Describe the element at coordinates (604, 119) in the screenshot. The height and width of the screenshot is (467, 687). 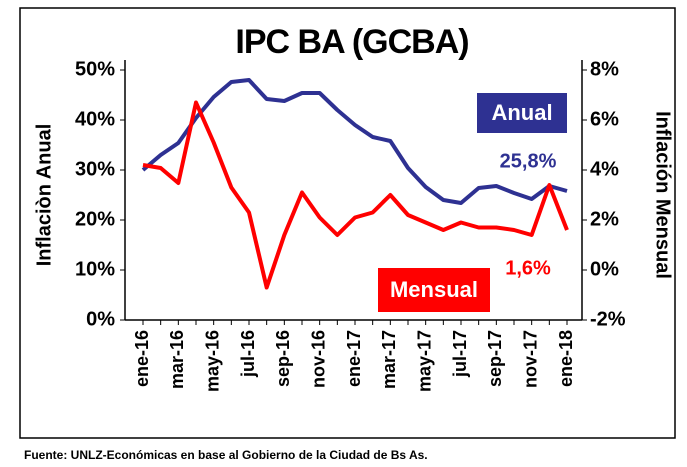
I see `y2-tick-label: 6%` at that location.